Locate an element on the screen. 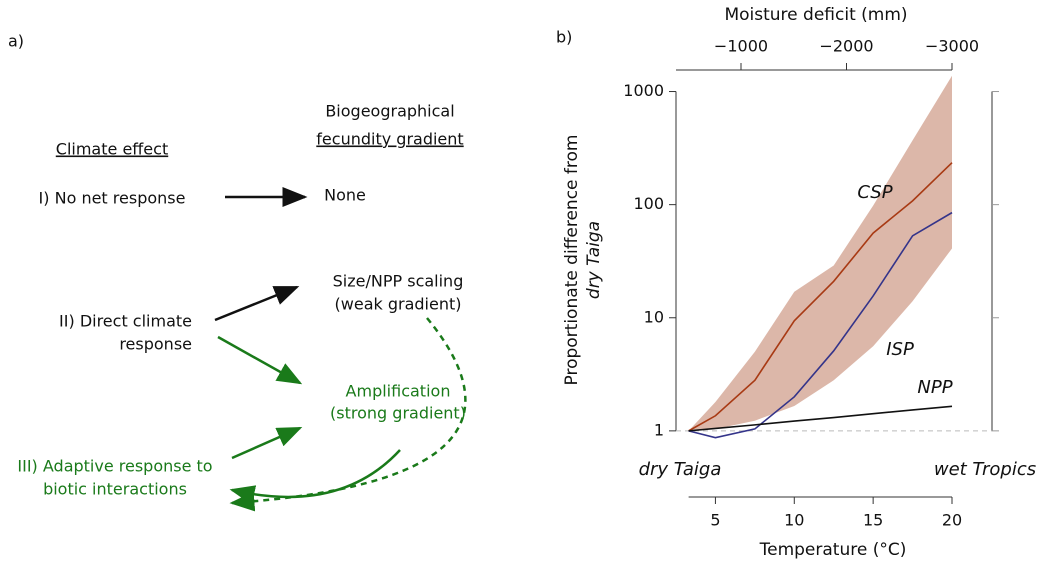  x2-tick-label: −1000 is located at coordinates (741, 46).